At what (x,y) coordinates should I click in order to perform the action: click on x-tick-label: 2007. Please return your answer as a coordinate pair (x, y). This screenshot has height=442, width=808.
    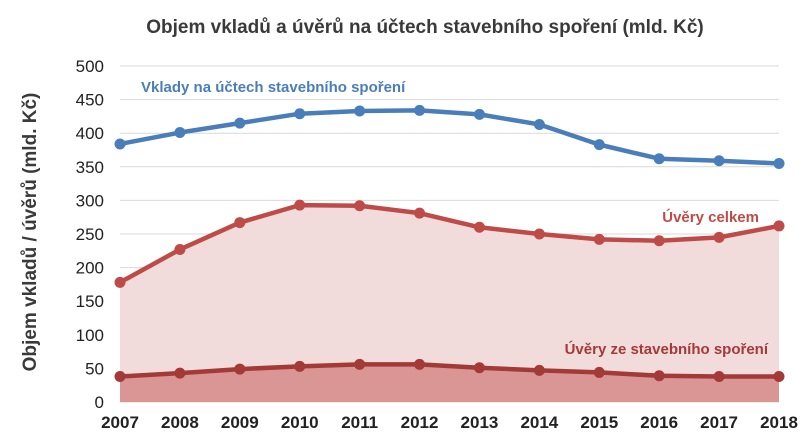
    Looking at the image, I should click on (120, 422).